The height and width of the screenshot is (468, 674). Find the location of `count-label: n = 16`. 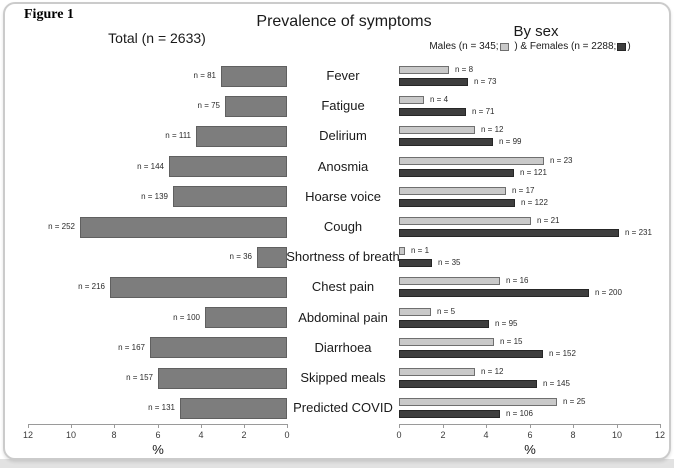

count-label: n = 16 is located at coordinates (517, 280).